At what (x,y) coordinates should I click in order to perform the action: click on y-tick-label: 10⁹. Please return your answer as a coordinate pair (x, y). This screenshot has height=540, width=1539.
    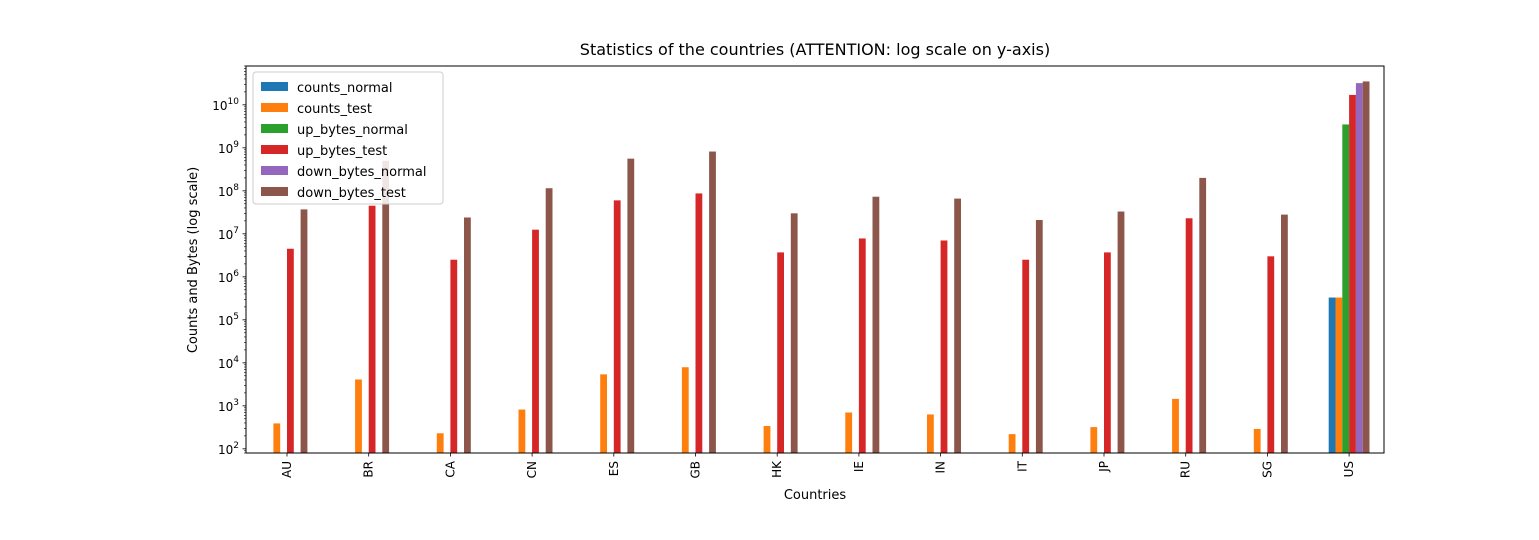
    Looking at the image, I should click on (228, 148).